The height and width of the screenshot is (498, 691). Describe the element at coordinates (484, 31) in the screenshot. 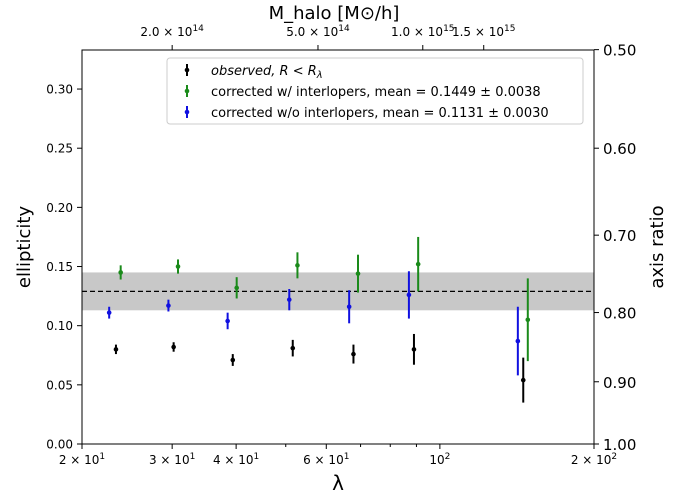

I see `top-tick-label-3: 1.5 × 10¹⁵` at that location.